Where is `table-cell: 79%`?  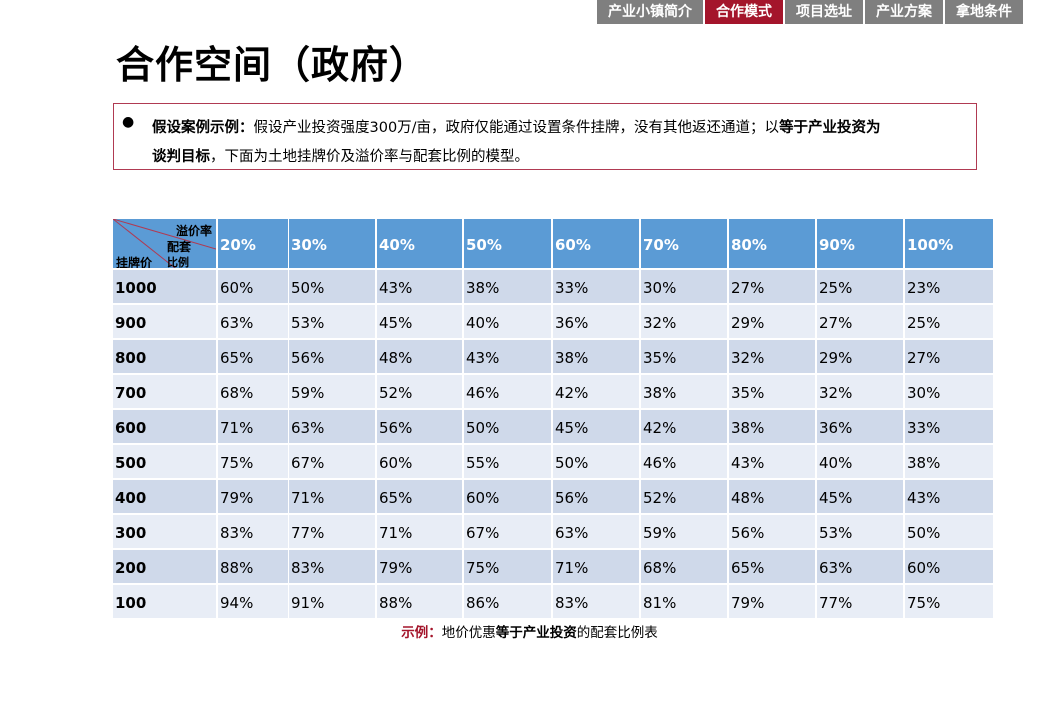
table-cell: 79% is located at coordinates (772, 601).